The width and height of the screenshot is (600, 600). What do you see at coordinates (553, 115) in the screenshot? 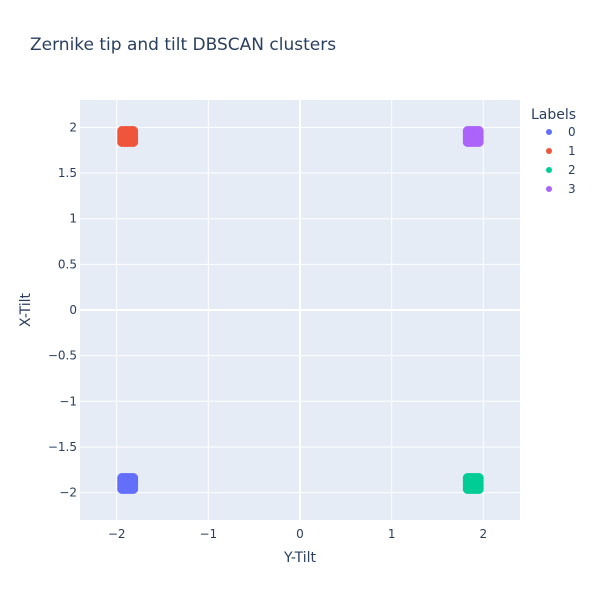
I see `legend-title: Labels` at bounding box center [553, 115].